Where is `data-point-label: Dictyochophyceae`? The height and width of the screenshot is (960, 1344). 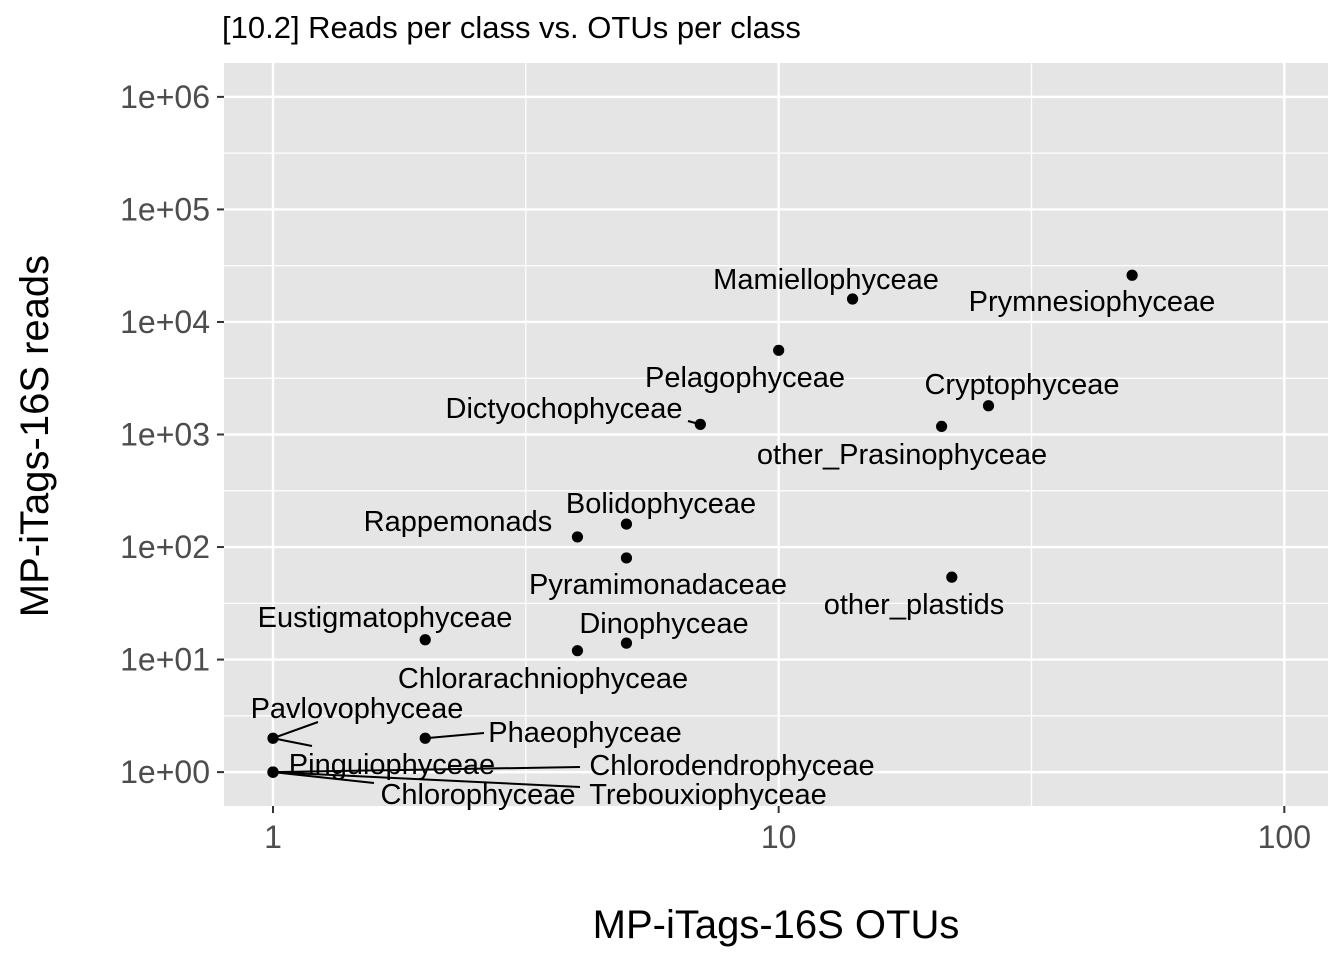 data-point-label: Dictyochophyceae is located at coordinates (564, 409).